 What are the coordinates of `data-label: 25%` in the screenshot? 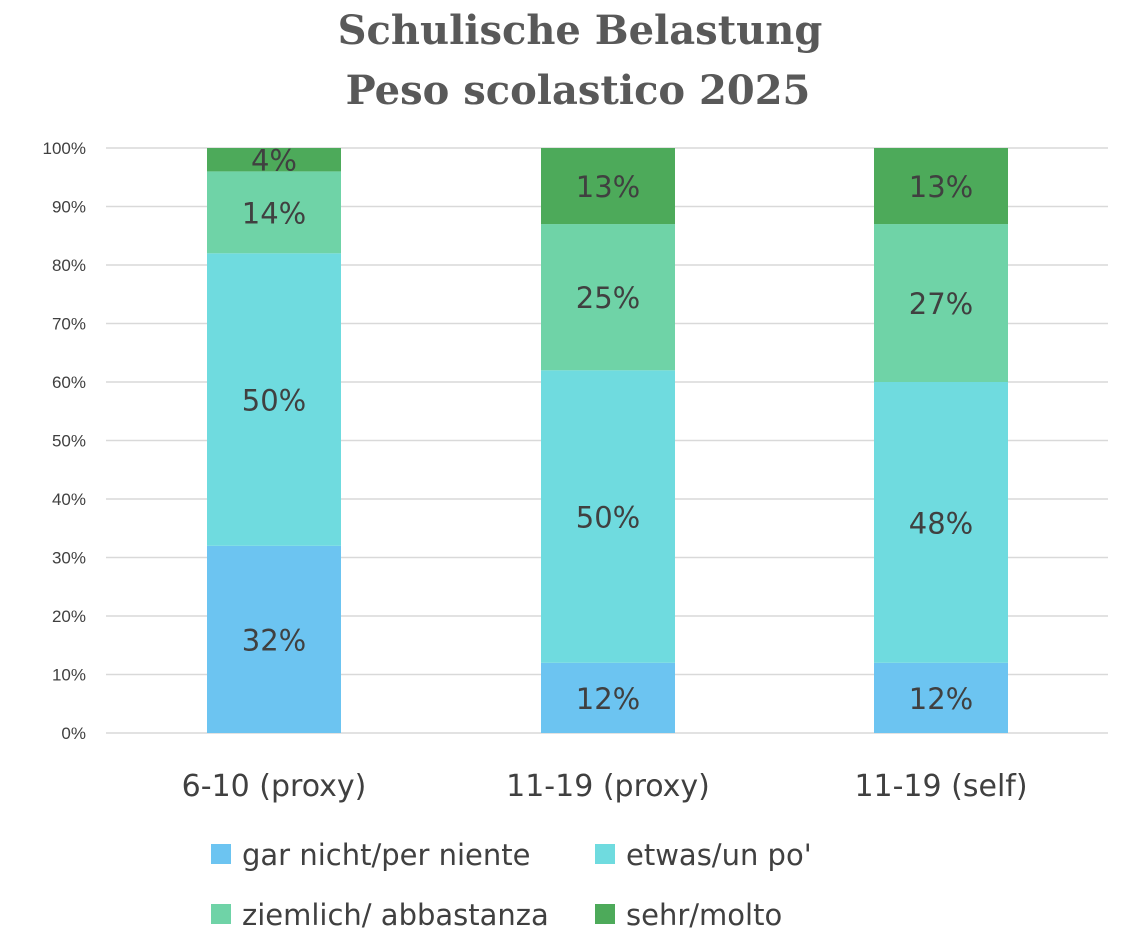 It's located at (608, 298).